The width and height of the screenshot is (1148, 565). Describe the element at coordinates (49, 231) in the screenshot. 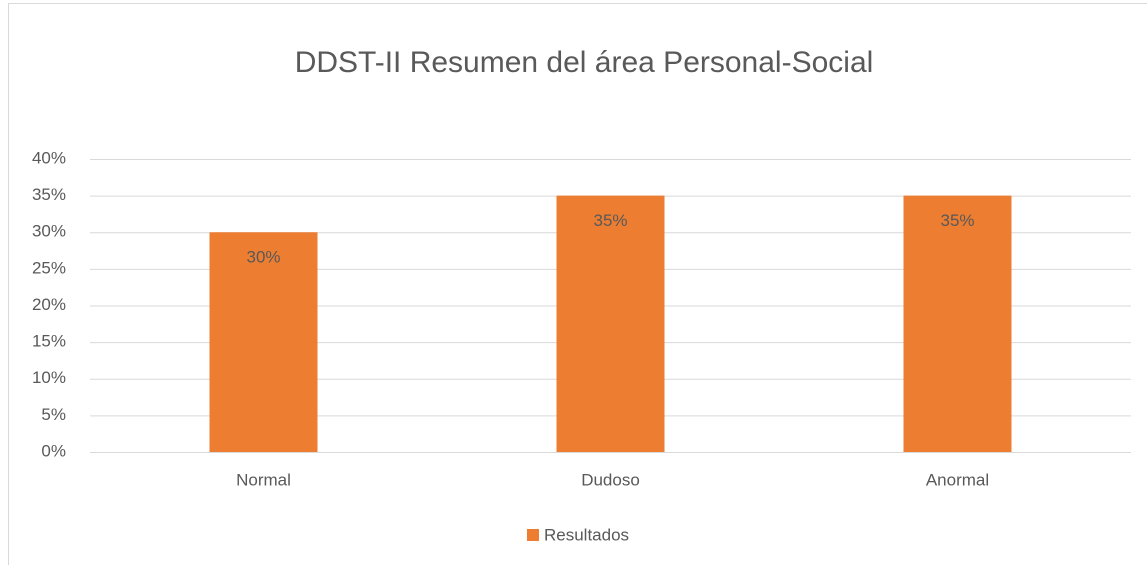

I see `y-tick-label: 30%` at that location.